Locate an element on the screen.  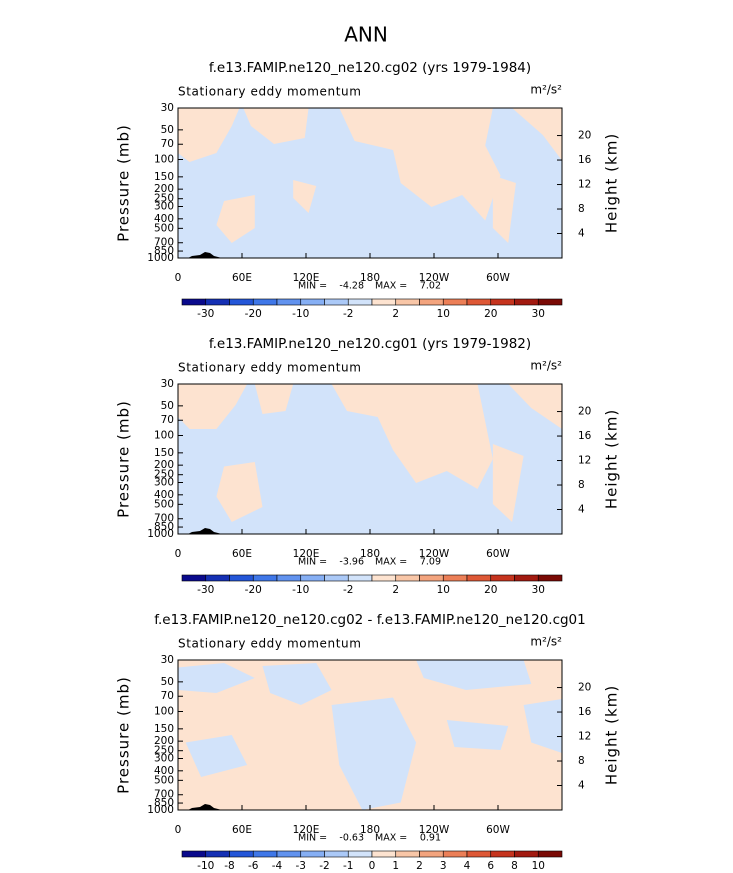
colorbar-label: -6 is located at coordinates (253, 866).